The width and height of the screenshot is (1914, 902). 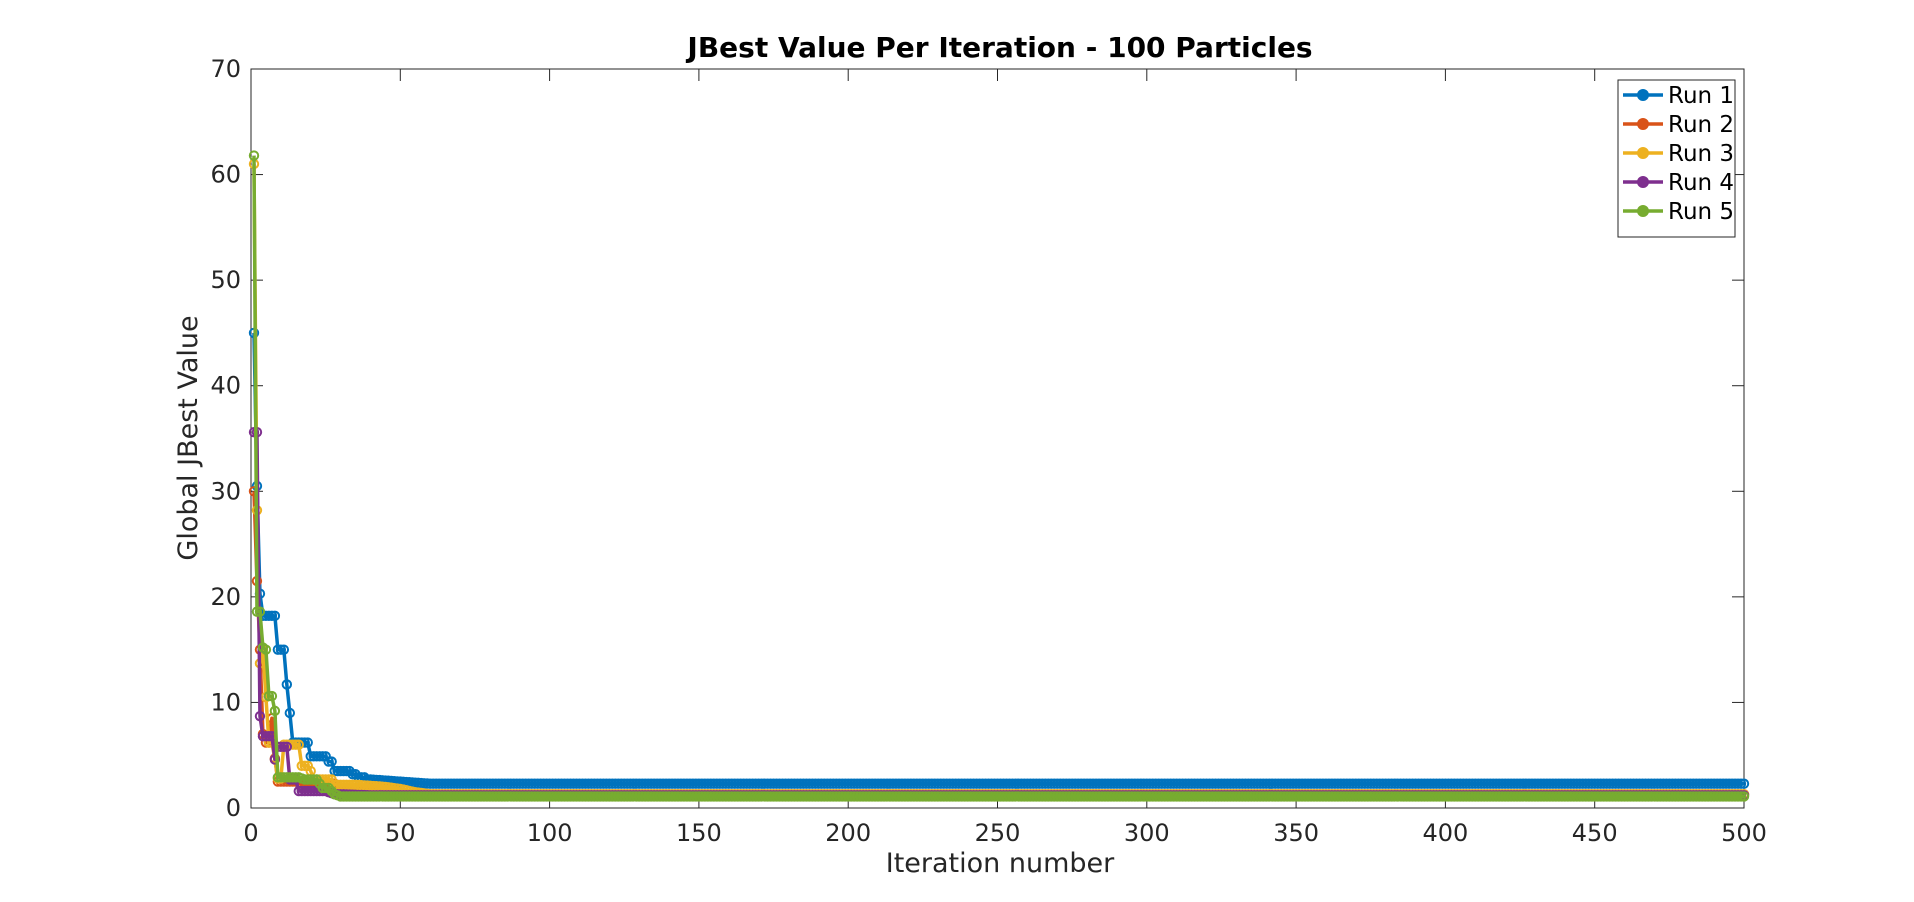 What do you see at coordinates (1000, 863) in the screenshot?
I see `x-axis-label: Iteration number` at bounding box center [1000, 863].